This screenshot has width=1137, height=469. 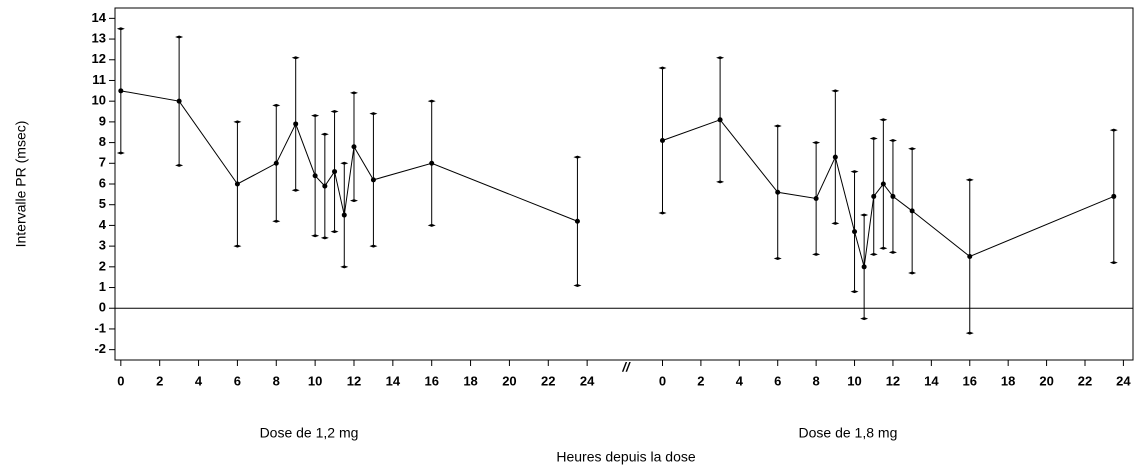 What do you see at coordinates (100, 327) in the screenshot?
I see `y-tick-label: -1` at bounding box center [100, 327].